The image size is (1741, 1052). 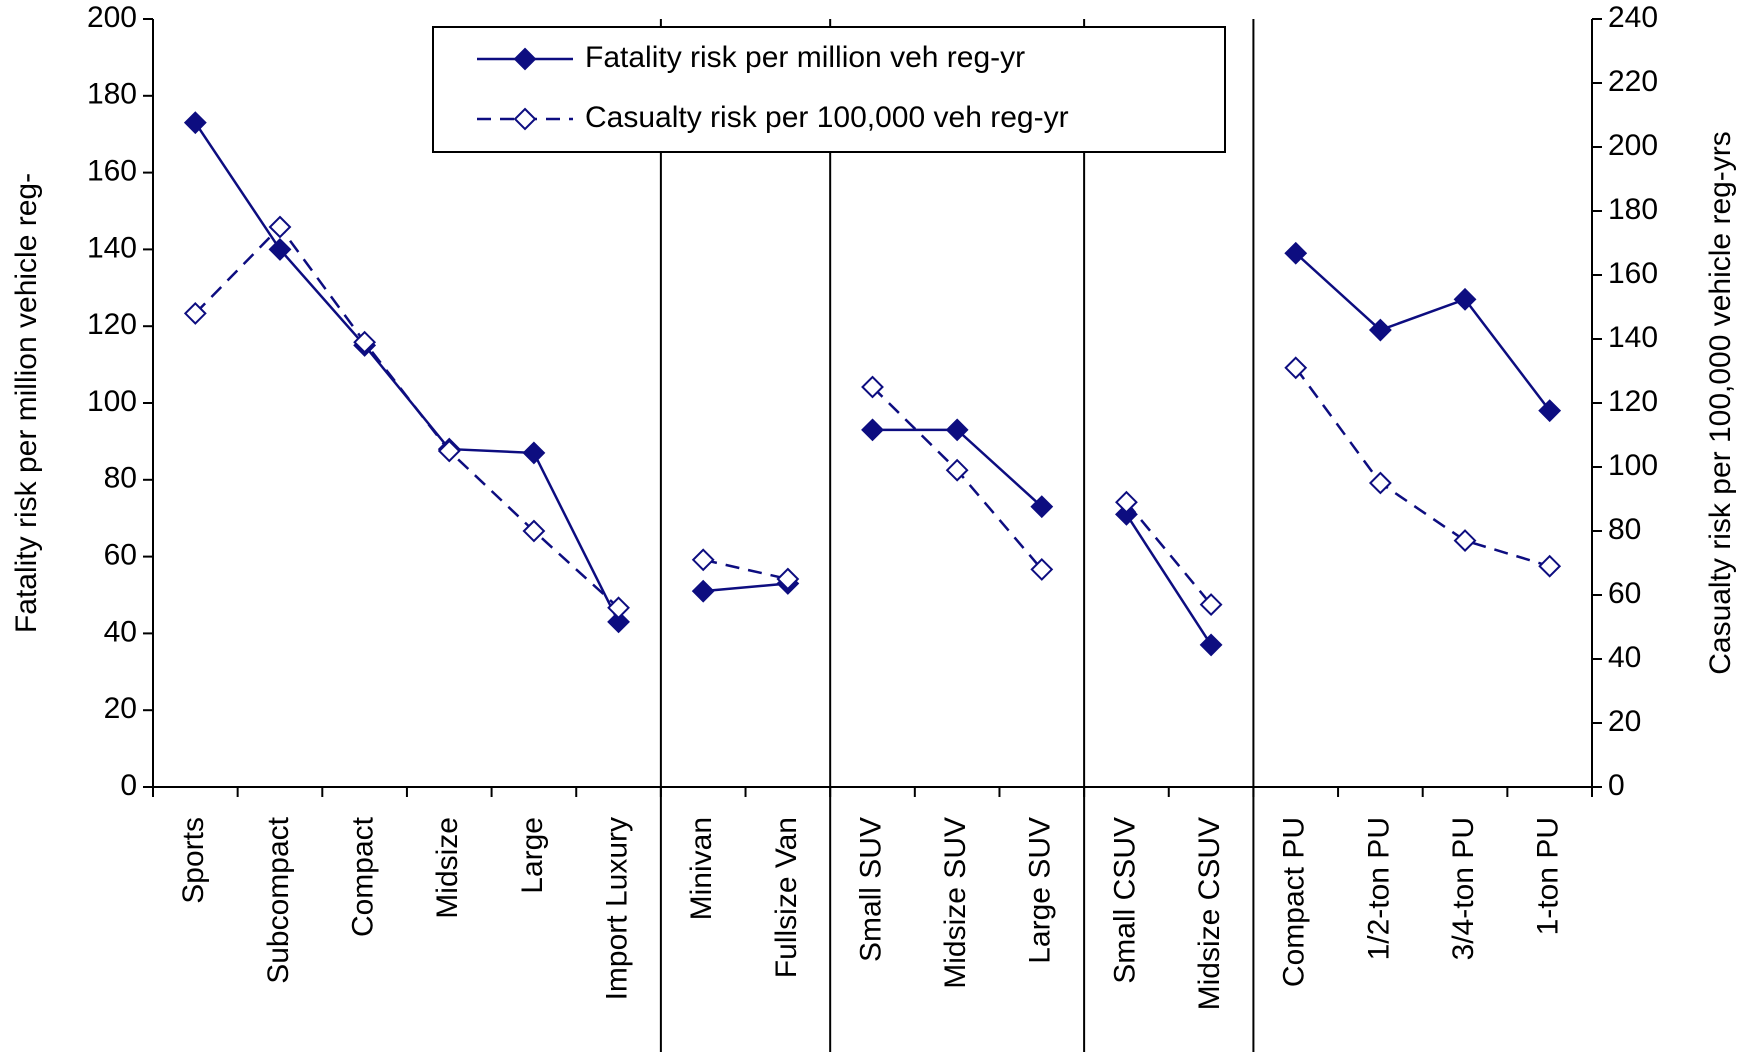 I want to click on x-tick-label: Sports, so click(x=193, y=860).